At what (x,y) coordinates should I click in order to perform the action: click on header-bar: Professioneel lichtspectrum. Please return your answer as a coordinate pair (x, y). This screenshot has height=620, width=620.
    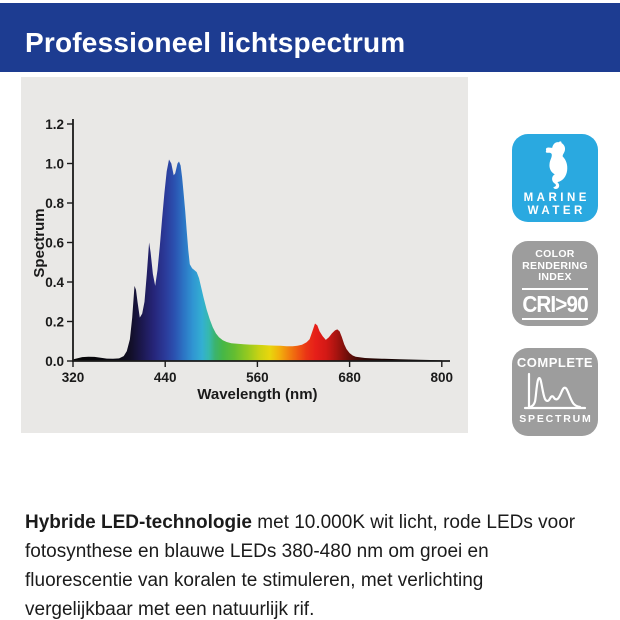
    Looking at the image, I should click on (310, 37).